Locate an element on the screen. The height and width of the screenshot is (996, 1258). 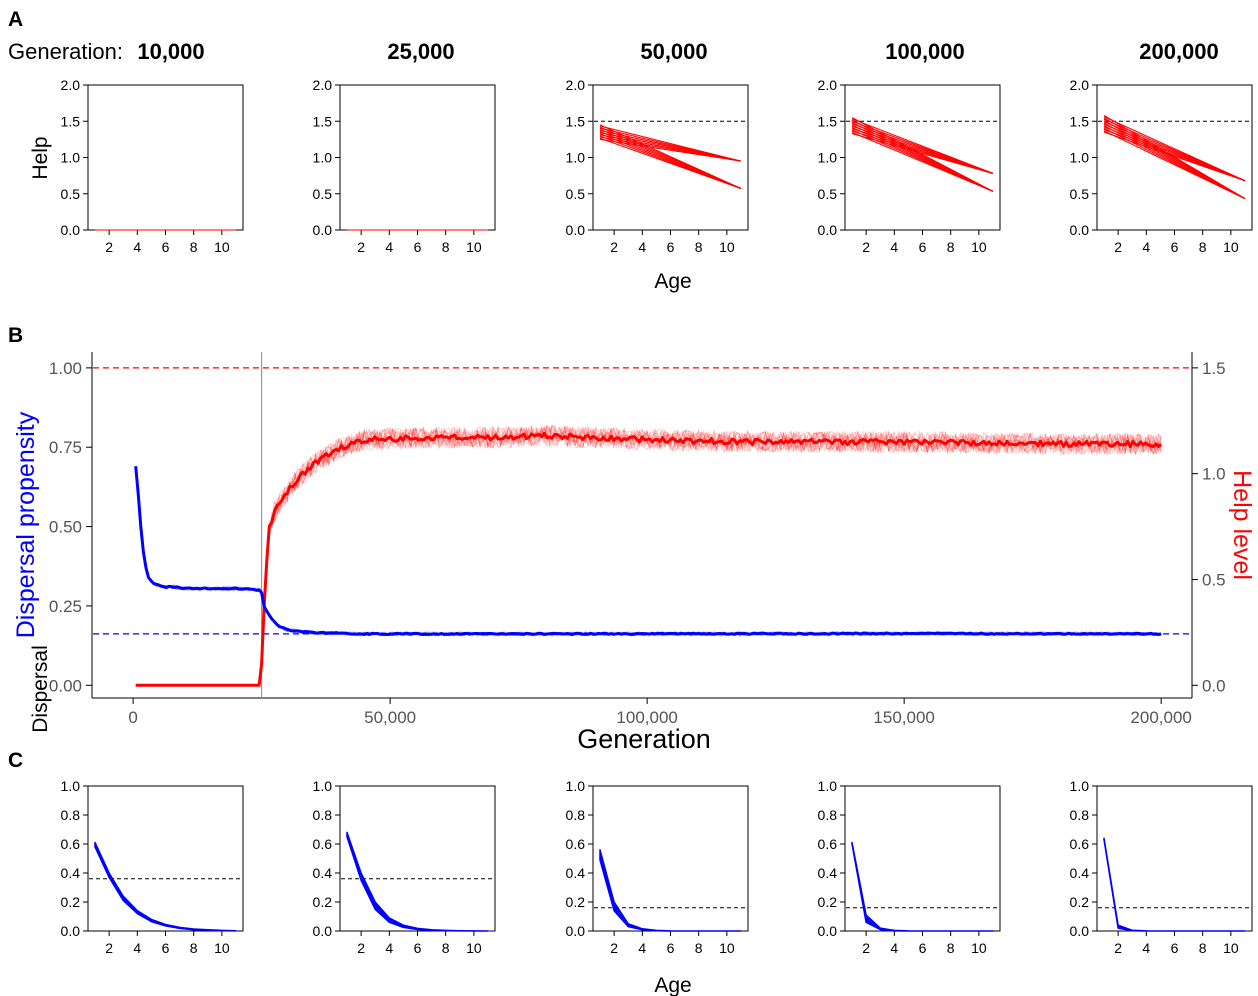
help-plot-5: 0.0 0.5 1.0 1.5 2.0 2 4 6 8 10 is located at coordinates (1161, 166).